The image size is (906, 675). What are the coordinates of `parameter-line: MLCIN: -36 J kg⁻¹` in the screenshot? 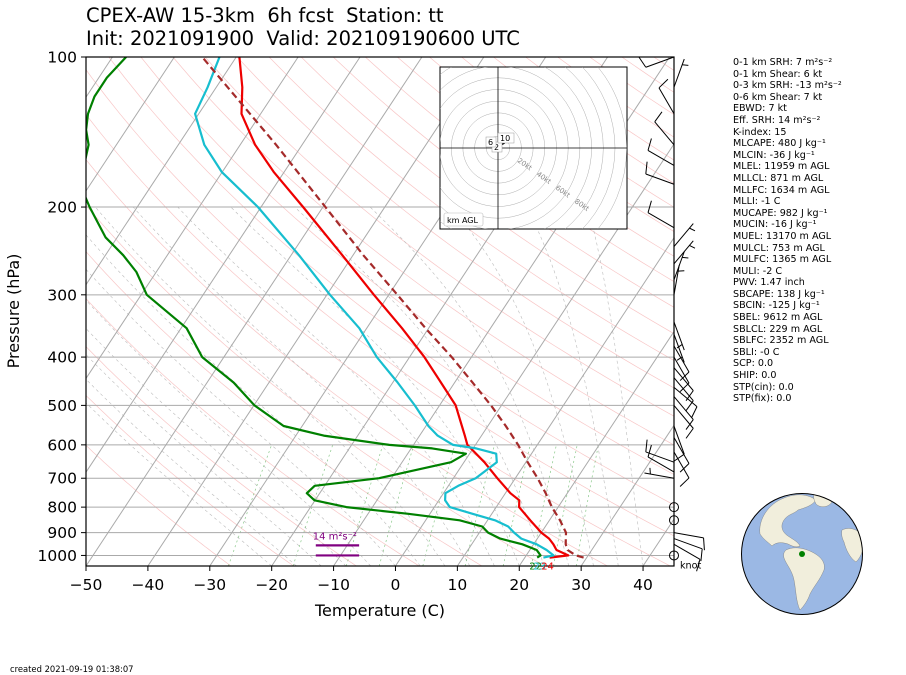 It's located at (774, 155).